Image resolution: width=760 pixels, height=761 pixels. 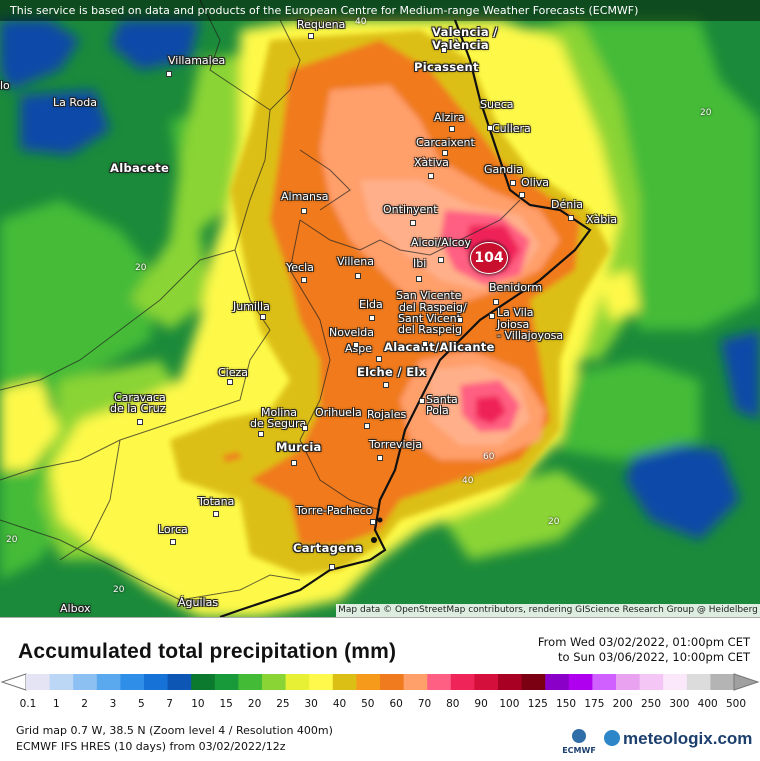 I want to click on place-label: Albacete, so click(x=140, y=168).